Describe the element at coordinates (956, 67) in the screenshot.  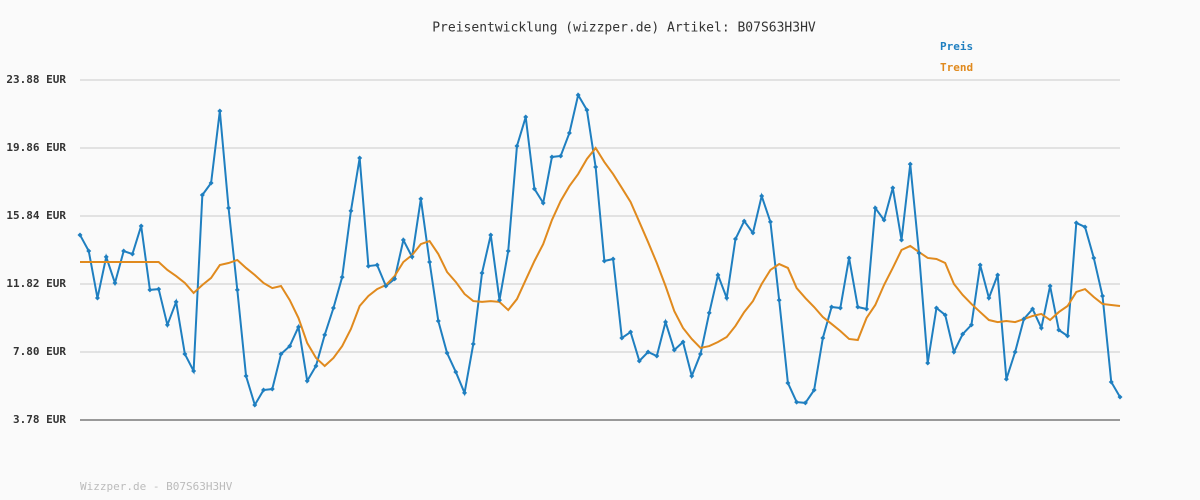
I see `legend-label: Trend` at that location.